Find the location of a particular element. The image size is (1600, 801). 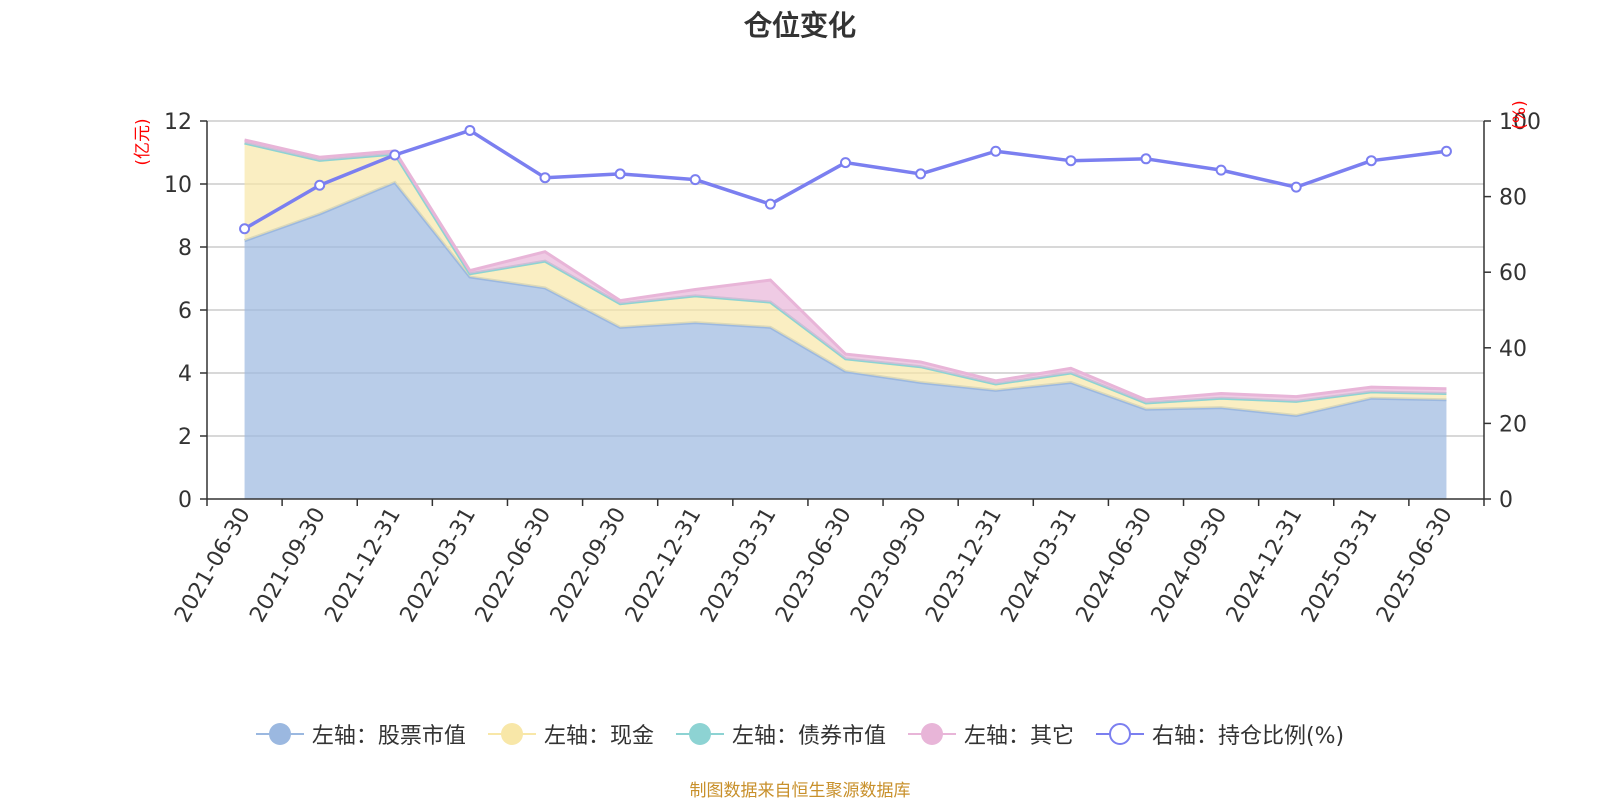

legend: 左轴：股票市值 左轴：现金 左轴：债券市值 左轴：其它 右轴：持仓比例(%) is located at coordinates (800, 734).